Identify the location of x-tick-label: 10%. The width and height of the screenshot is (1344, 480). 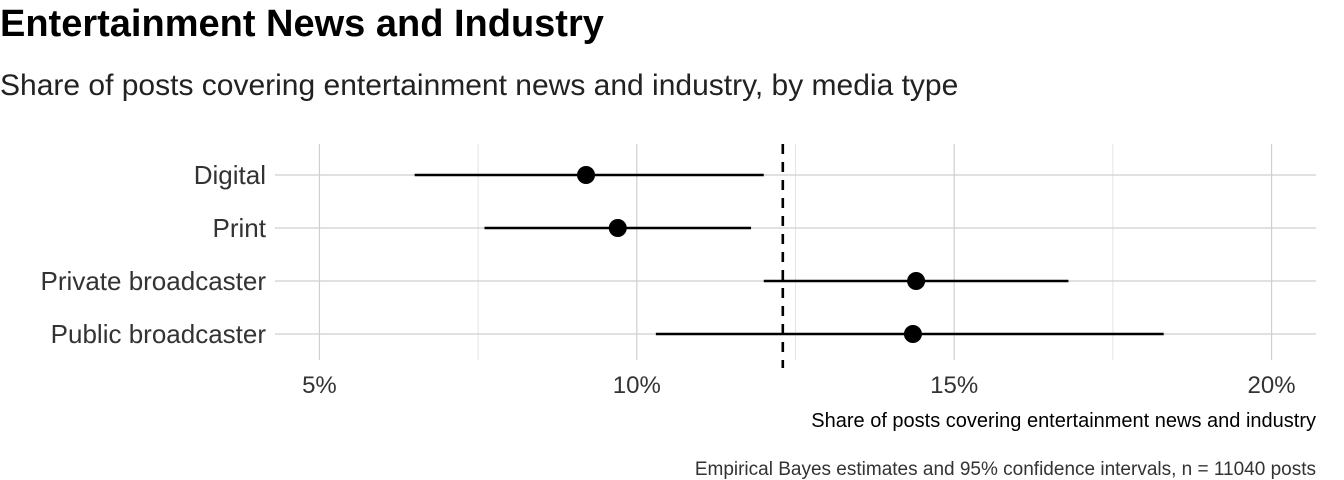
(637, 385).